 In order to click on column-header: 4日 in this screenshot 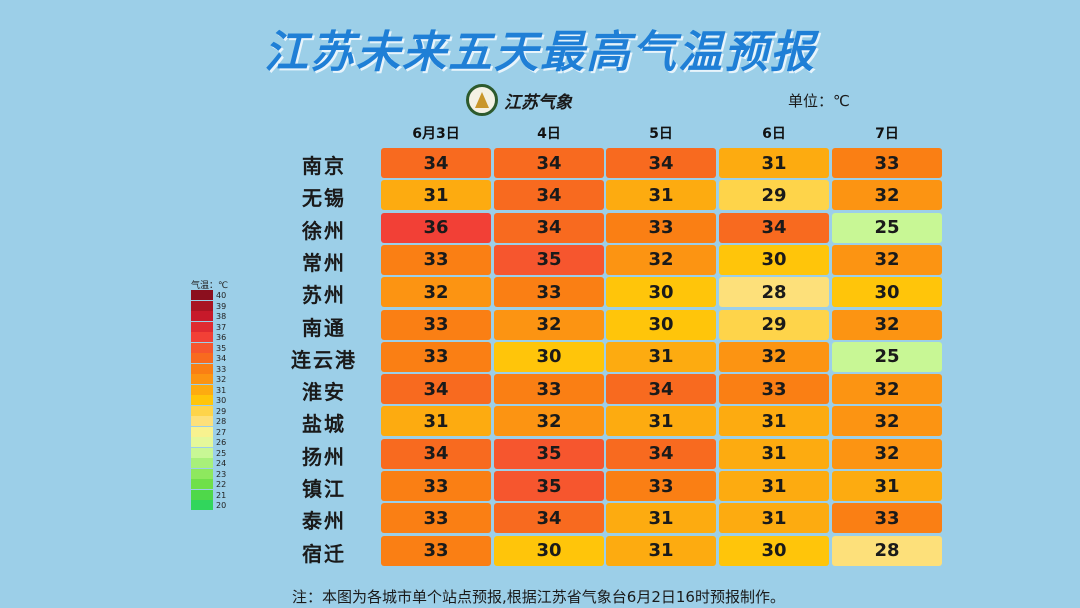, I will do `click(549, 134)`.